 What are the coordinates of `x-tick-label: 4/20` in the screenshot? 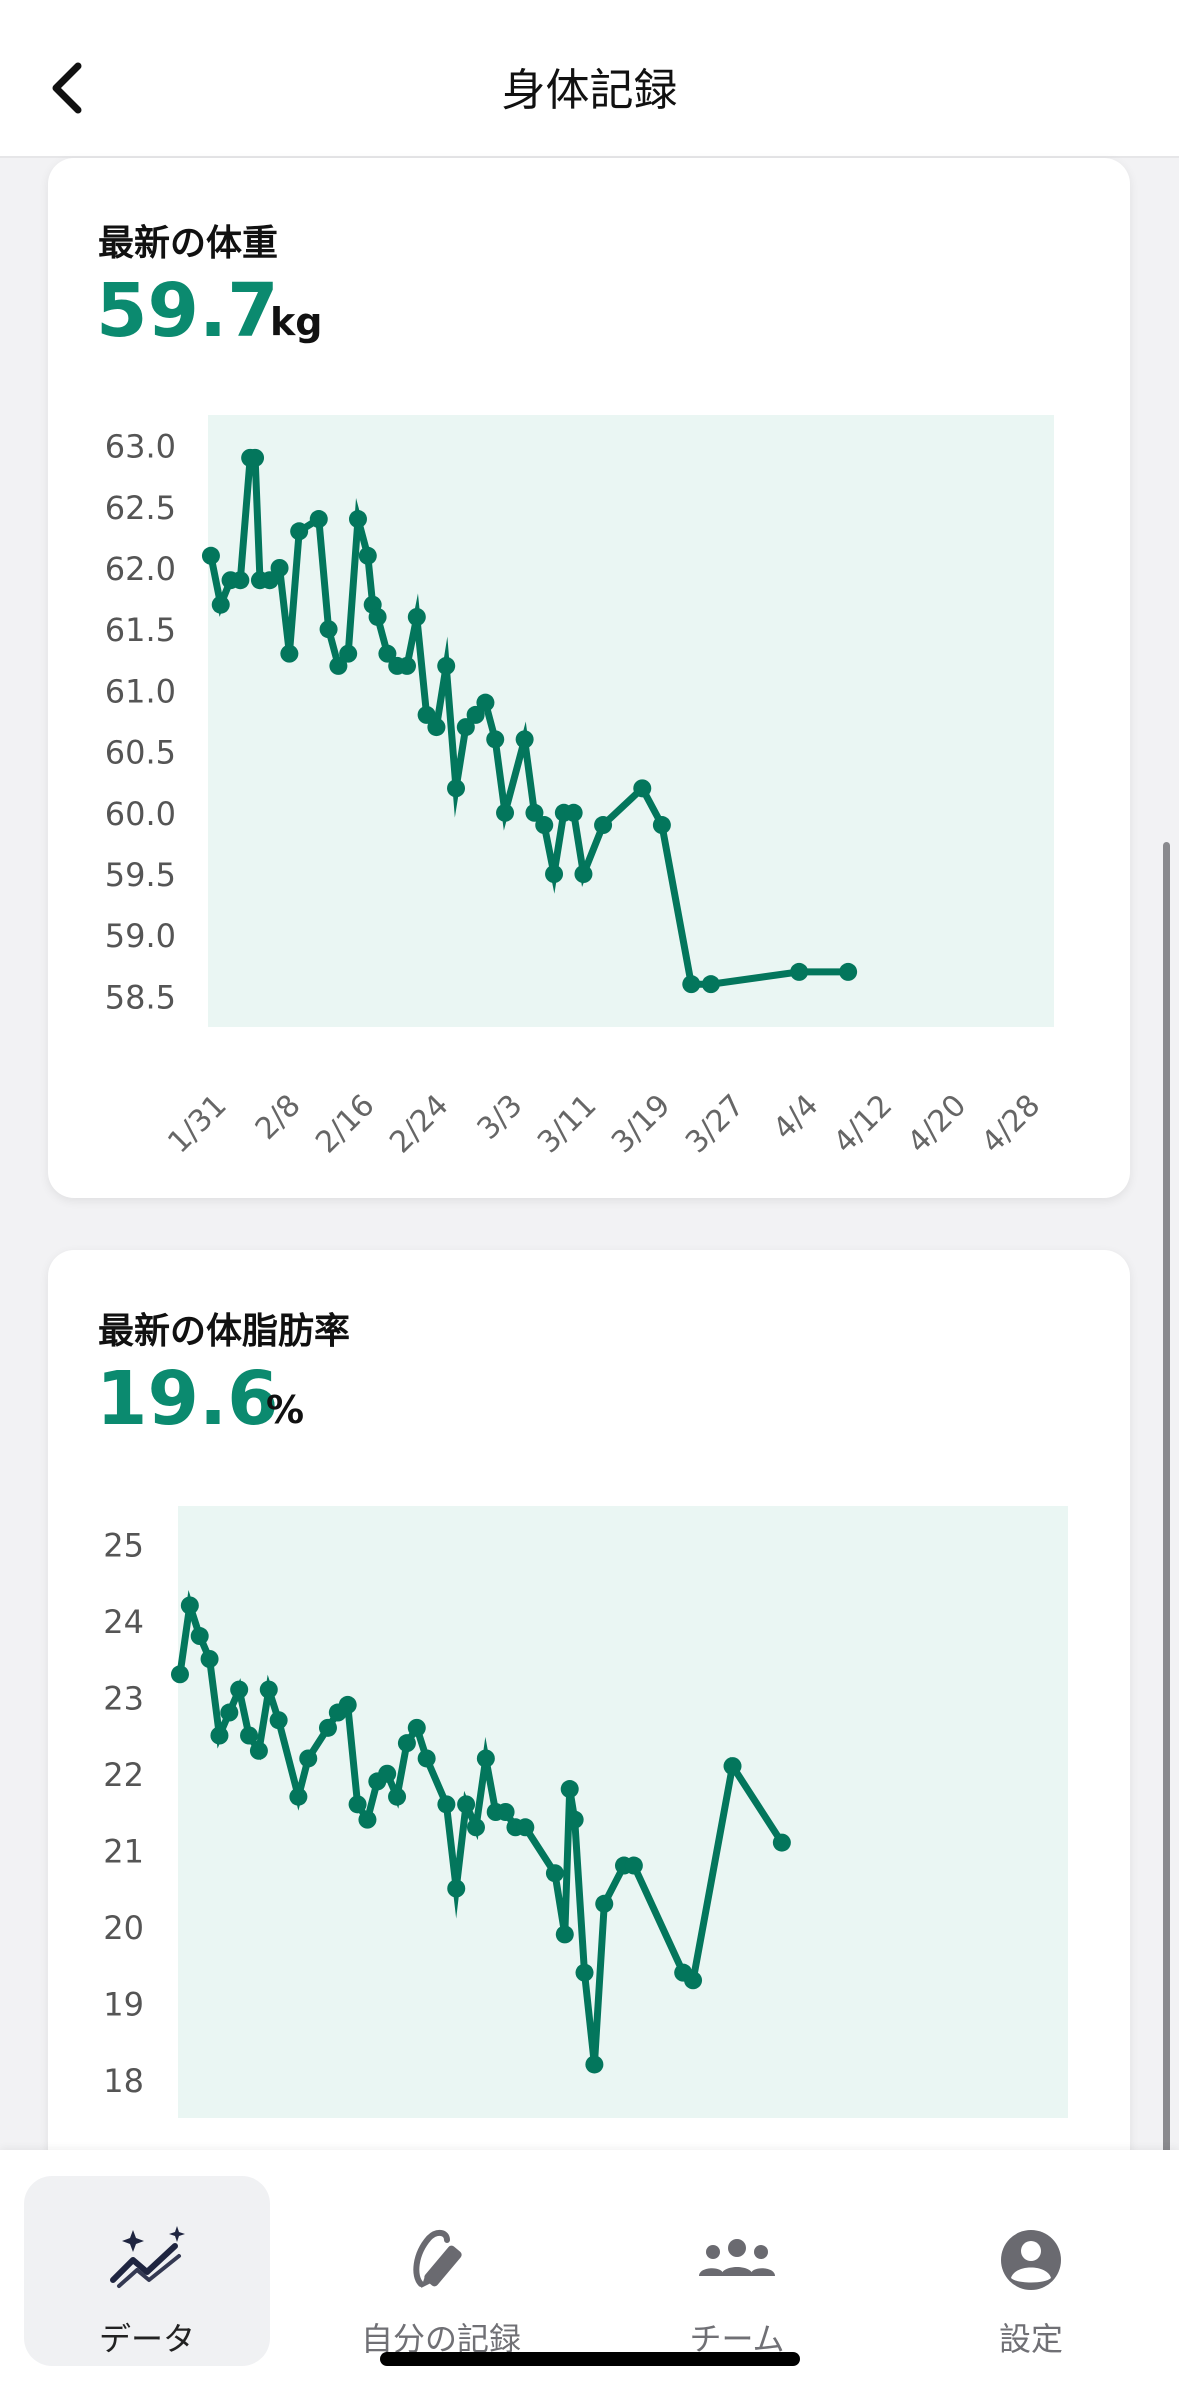 It's located at (937, 1124).